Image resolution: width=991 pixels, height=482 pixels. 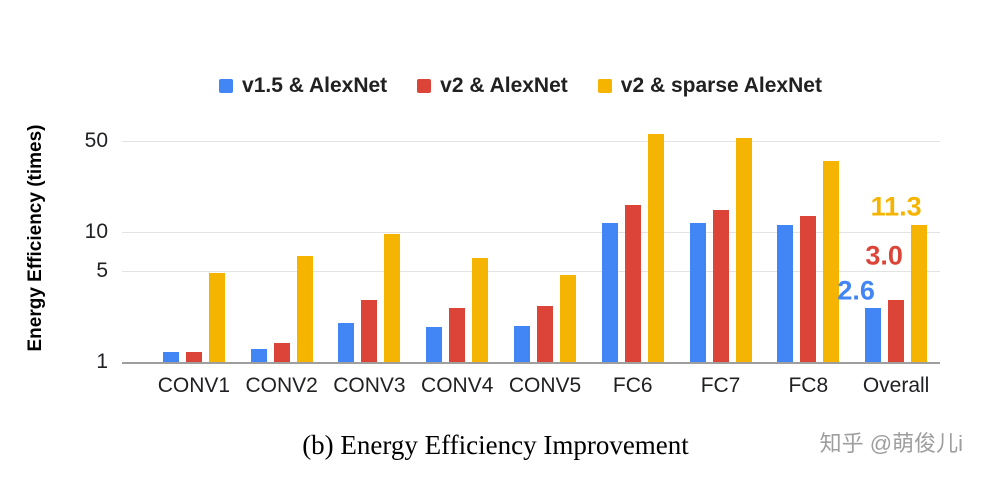 I want to click on bar-v1-5-alexnet-conv3, so click(x=346, y=342).